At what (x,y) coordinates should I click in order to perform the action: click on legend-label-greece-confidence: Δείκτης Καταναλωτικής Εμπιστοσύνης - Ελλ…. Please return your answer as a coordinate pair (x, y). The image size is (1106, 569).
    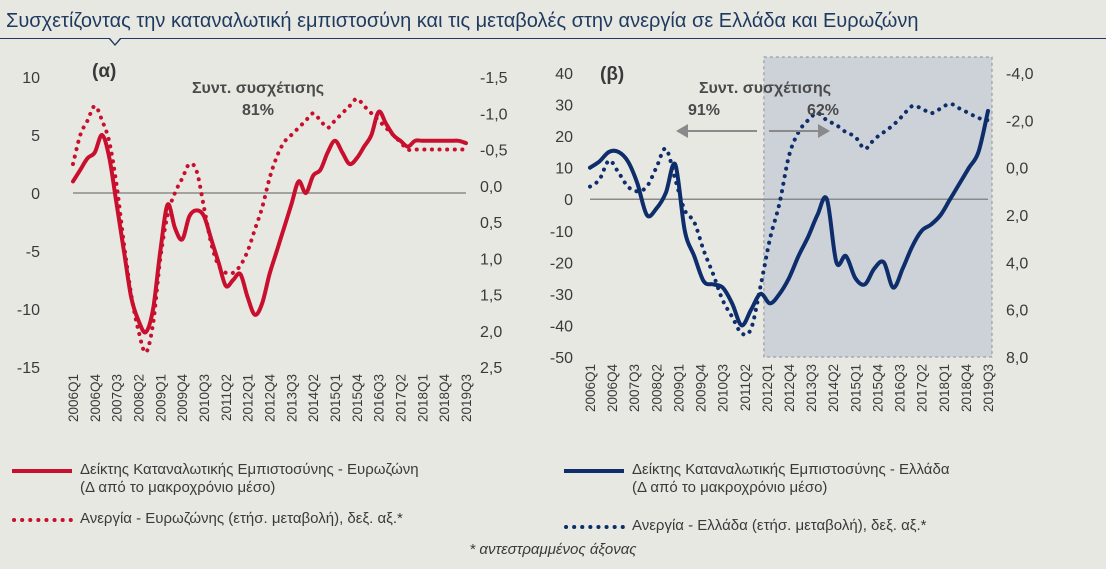
    Looking at the image, I should click on (791, 469).